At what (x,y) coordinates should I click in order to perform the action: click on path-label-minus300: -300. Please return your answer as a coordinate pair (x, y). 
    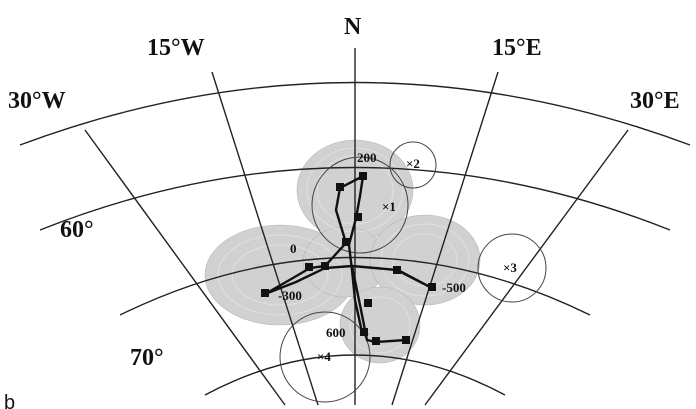
    Looking at the image, I should click on (290, 295).